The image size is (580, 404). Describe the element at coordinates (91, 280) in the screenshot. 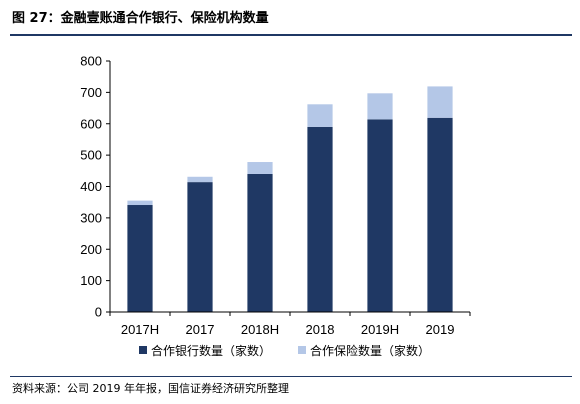

I see `y-tick-label: 100` at that location.